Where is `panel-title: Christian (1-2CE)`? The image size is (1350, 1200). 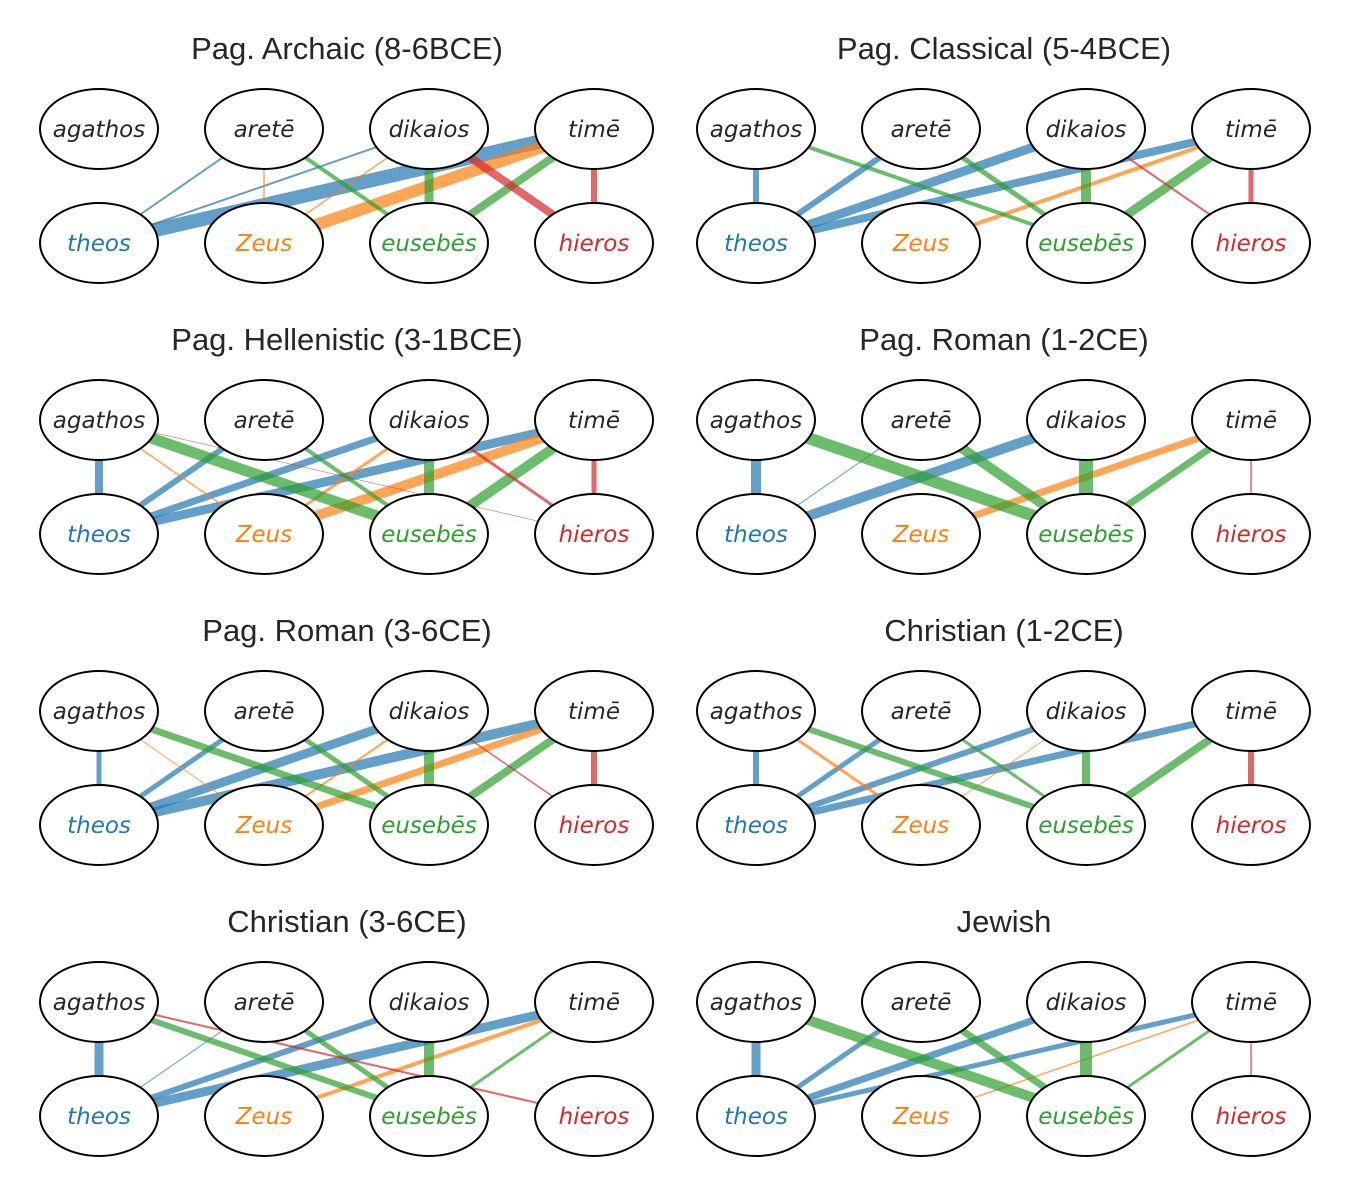
panel-title: Christian (1-2CE) is located at coordinates (1003, 630).